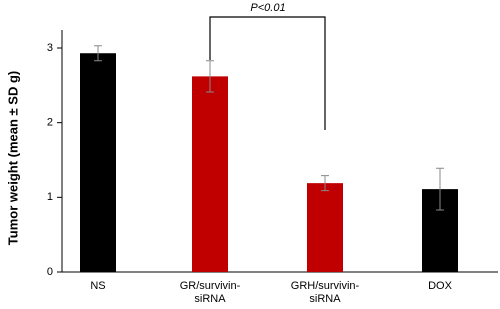 The width and height of the screenshot is (500, 309). Describe the element at coordinates (50, 48) in the screenshot. I see `y-tick-label: 3` at that location.